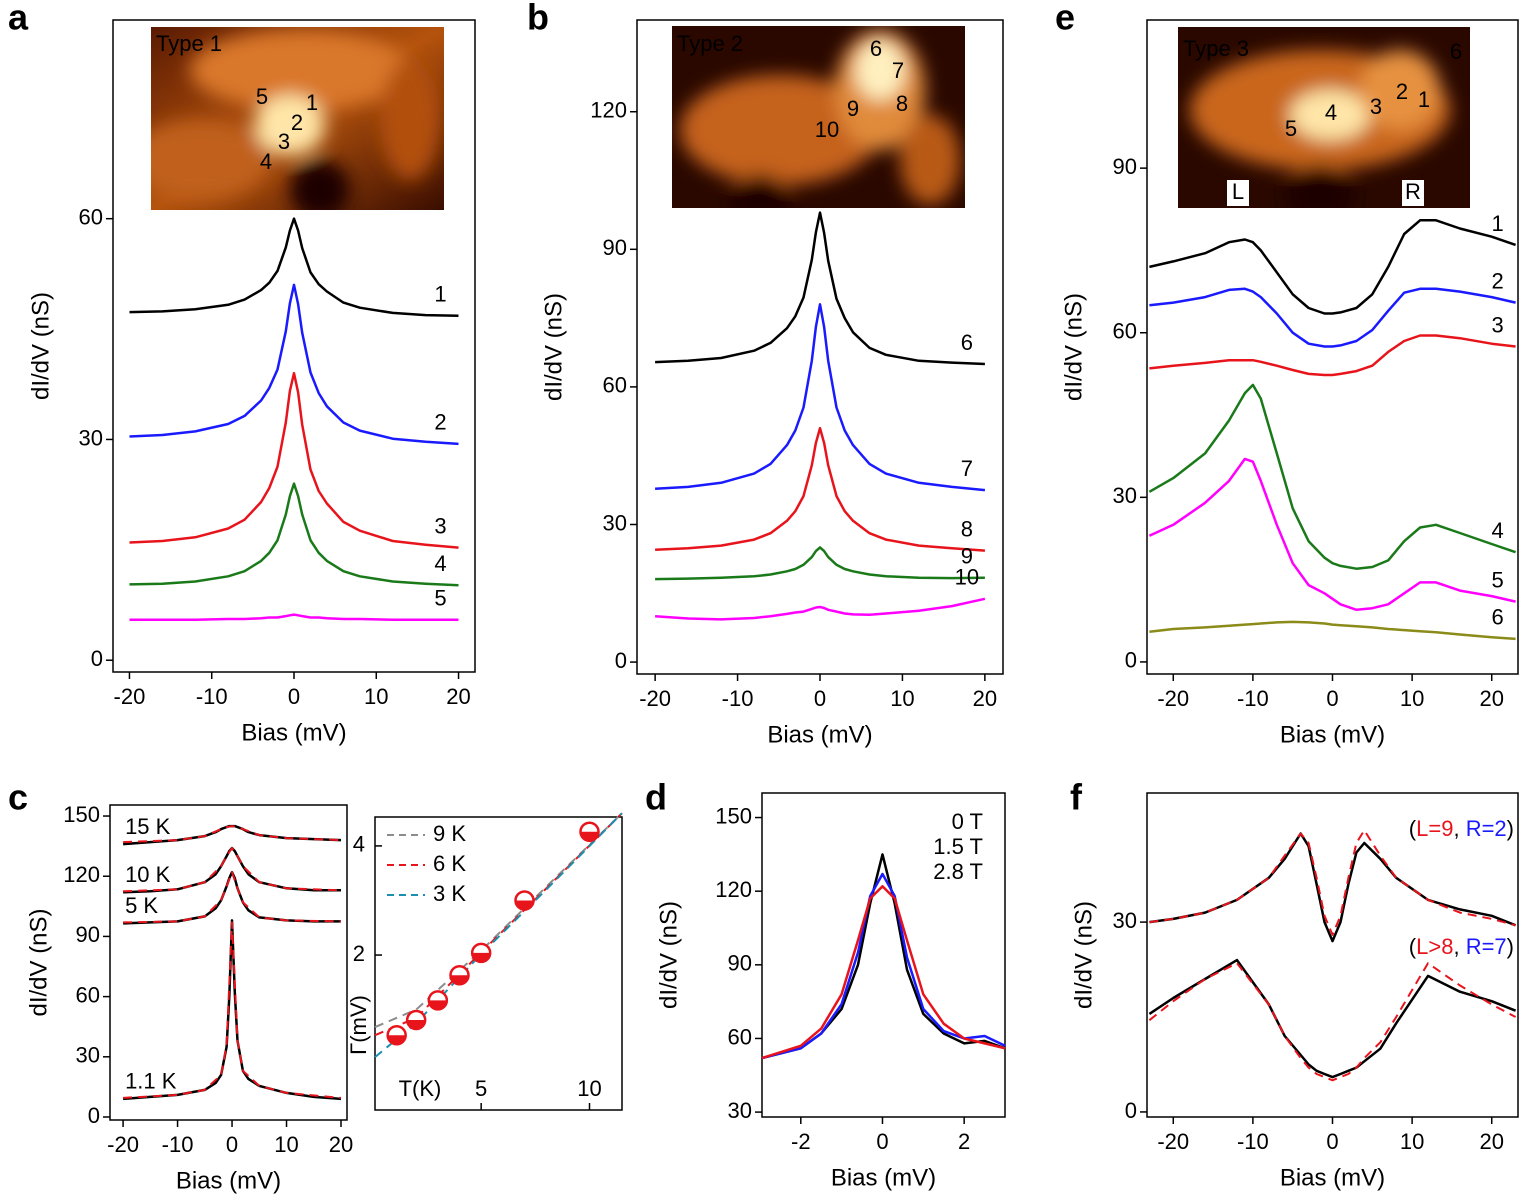 The image size is (1521, 1198). I want to click on series-label: 4, so click(1497, 530).